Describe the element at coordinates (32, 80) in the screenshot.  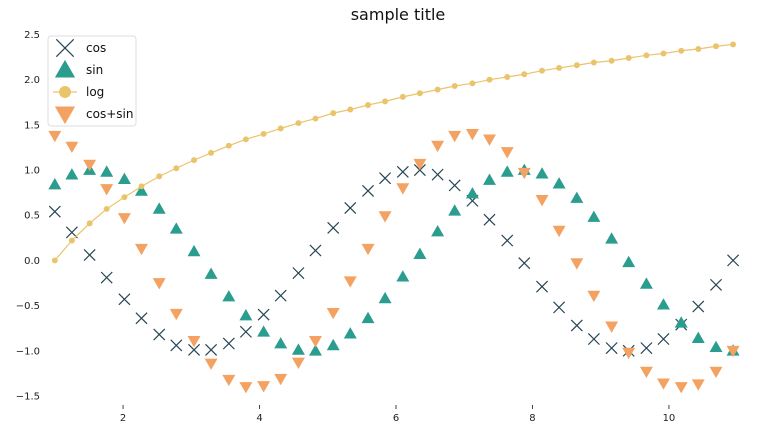
I see `y-tick-label: 2.0` at that location.